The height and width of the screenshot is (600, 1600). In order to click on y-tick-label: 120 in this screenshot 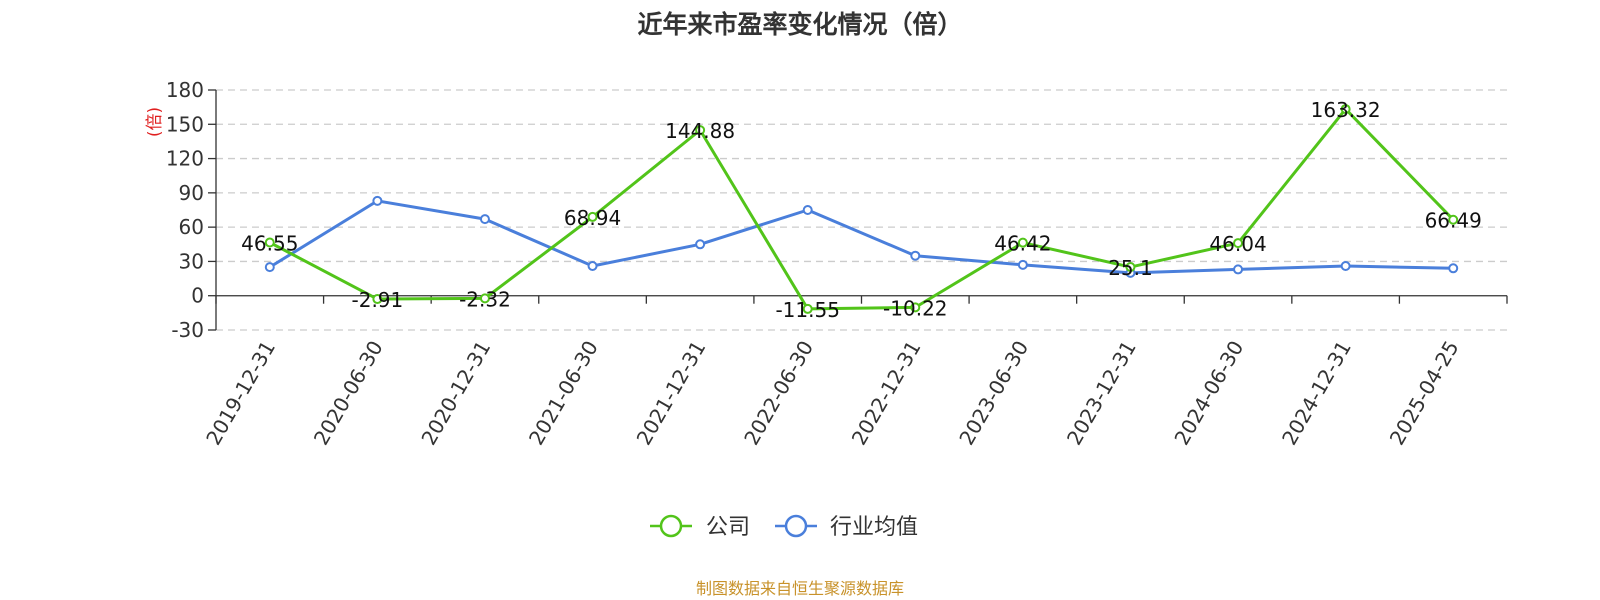, I will do `click(185, 159)`.